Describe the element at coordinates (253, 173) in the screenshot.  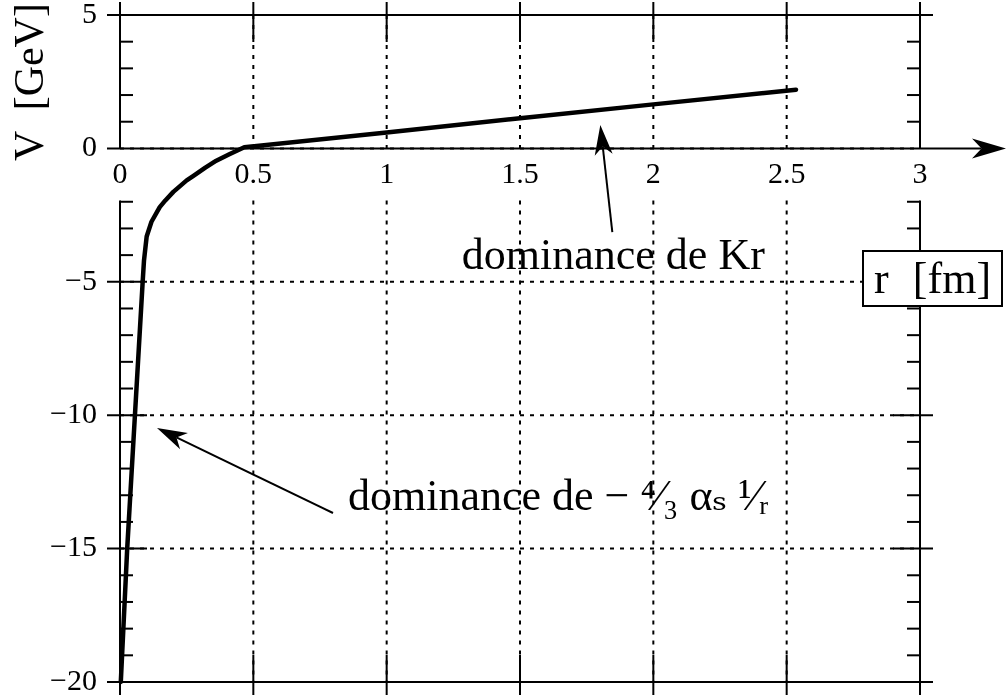
I see `x-tick-label: 0.5` at that location.